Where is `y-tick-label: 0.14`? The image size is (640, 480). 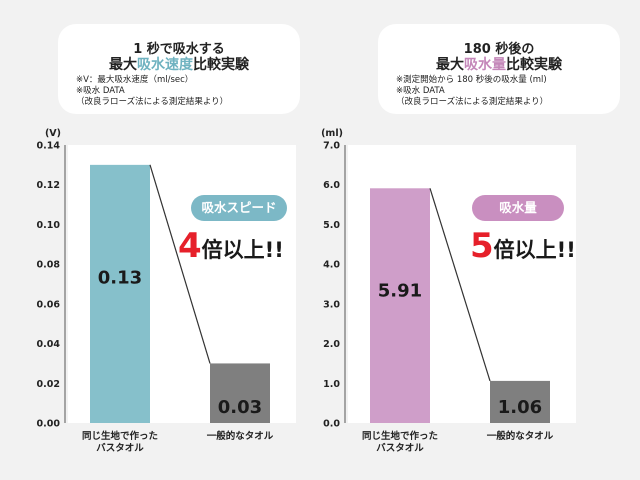 y-tick-label: 0.14 is located at coordinates (49, 146).